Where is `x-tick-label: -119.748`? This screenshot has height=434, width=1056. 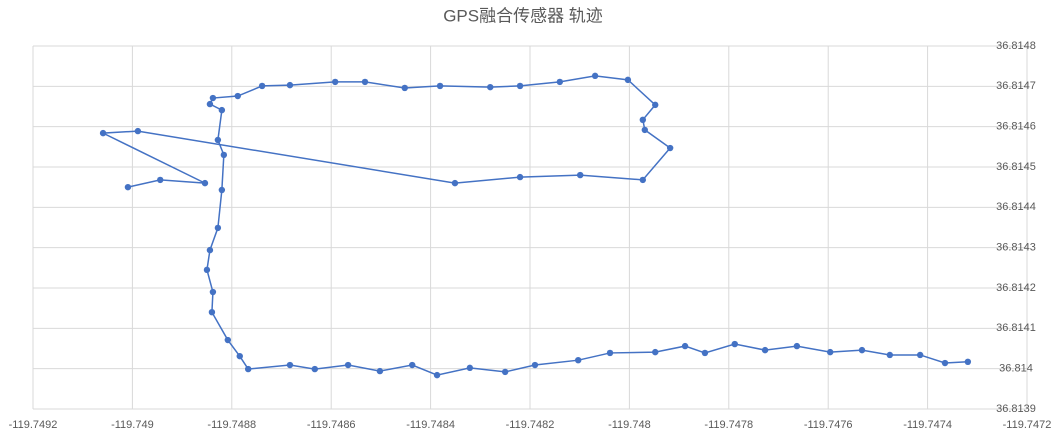
x-tick-label: -119.748 is located at coordinates (629, 425).